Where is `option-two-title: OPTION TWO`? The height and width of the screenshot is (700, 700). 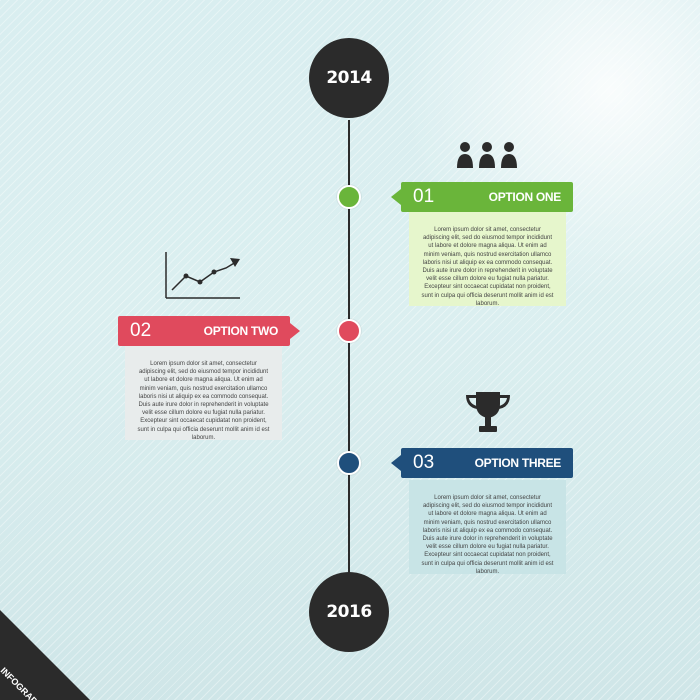 option-two-title: OPTION TWO is located at coordinates (241, 331).